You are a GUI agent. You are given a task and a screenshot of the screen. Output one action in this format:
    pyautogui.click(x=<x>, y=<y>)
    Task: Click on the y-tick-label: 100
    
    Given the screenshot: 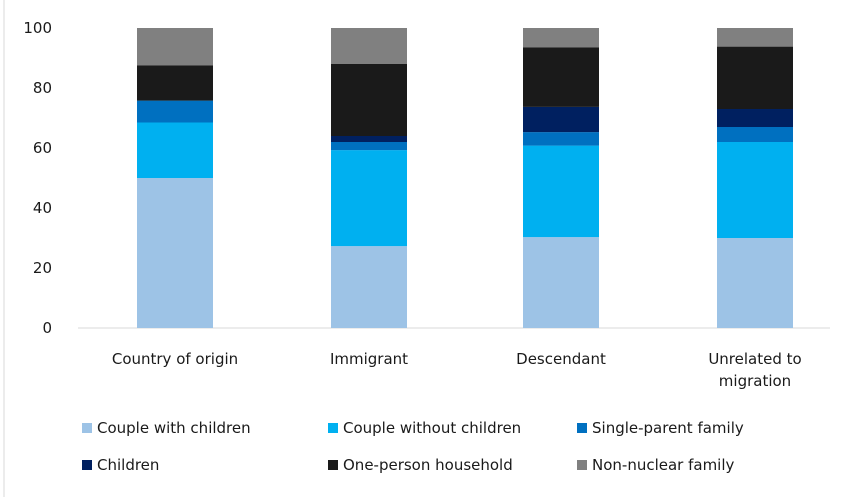 What is the action you would take?
    pyautogui.click(x=37, y=28)
    